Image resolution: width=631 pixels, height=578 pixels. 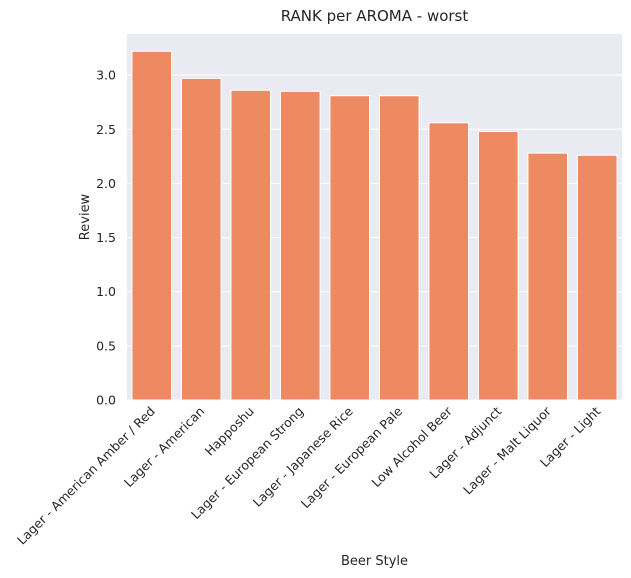 I want to click on y-tick-label: 3.0, so click(x=106, y=75).